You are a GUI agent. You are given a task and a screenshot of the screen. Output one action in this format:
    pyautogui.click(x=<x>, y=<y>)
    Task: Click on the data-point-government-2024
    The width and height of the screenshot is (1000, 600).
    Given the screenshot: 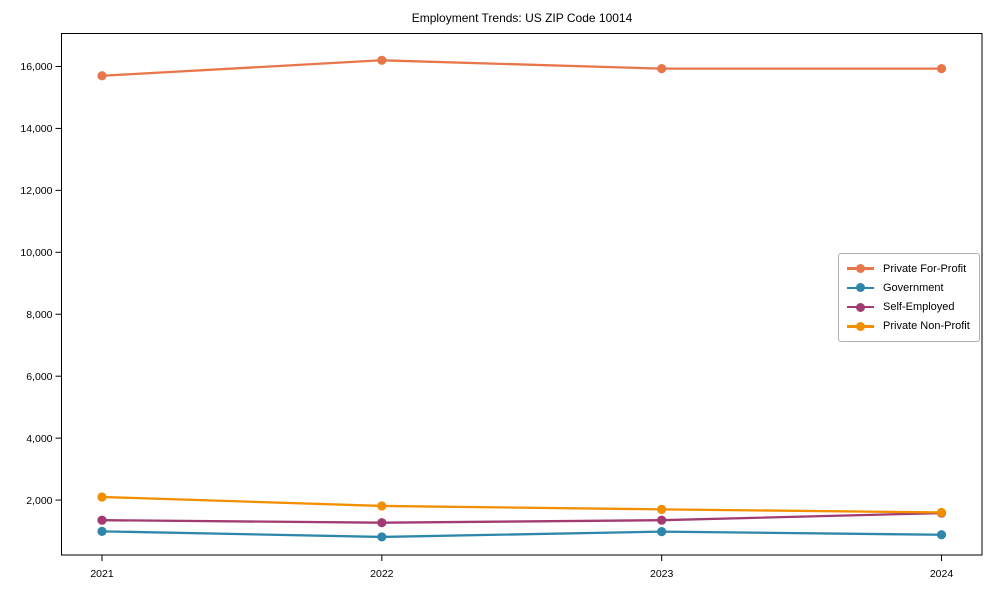 What is the action you would take?
    pyautogui.click(x=941, y=535)
    